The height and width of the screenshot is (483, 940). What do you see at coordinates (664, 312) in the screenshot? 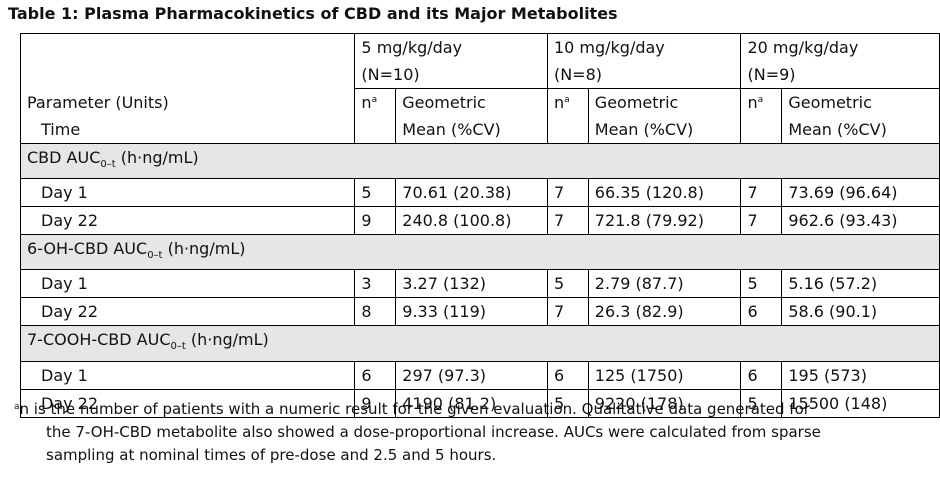
I see `gm-cell: 26.3 (82.9)` at bounding box center [664, 312].